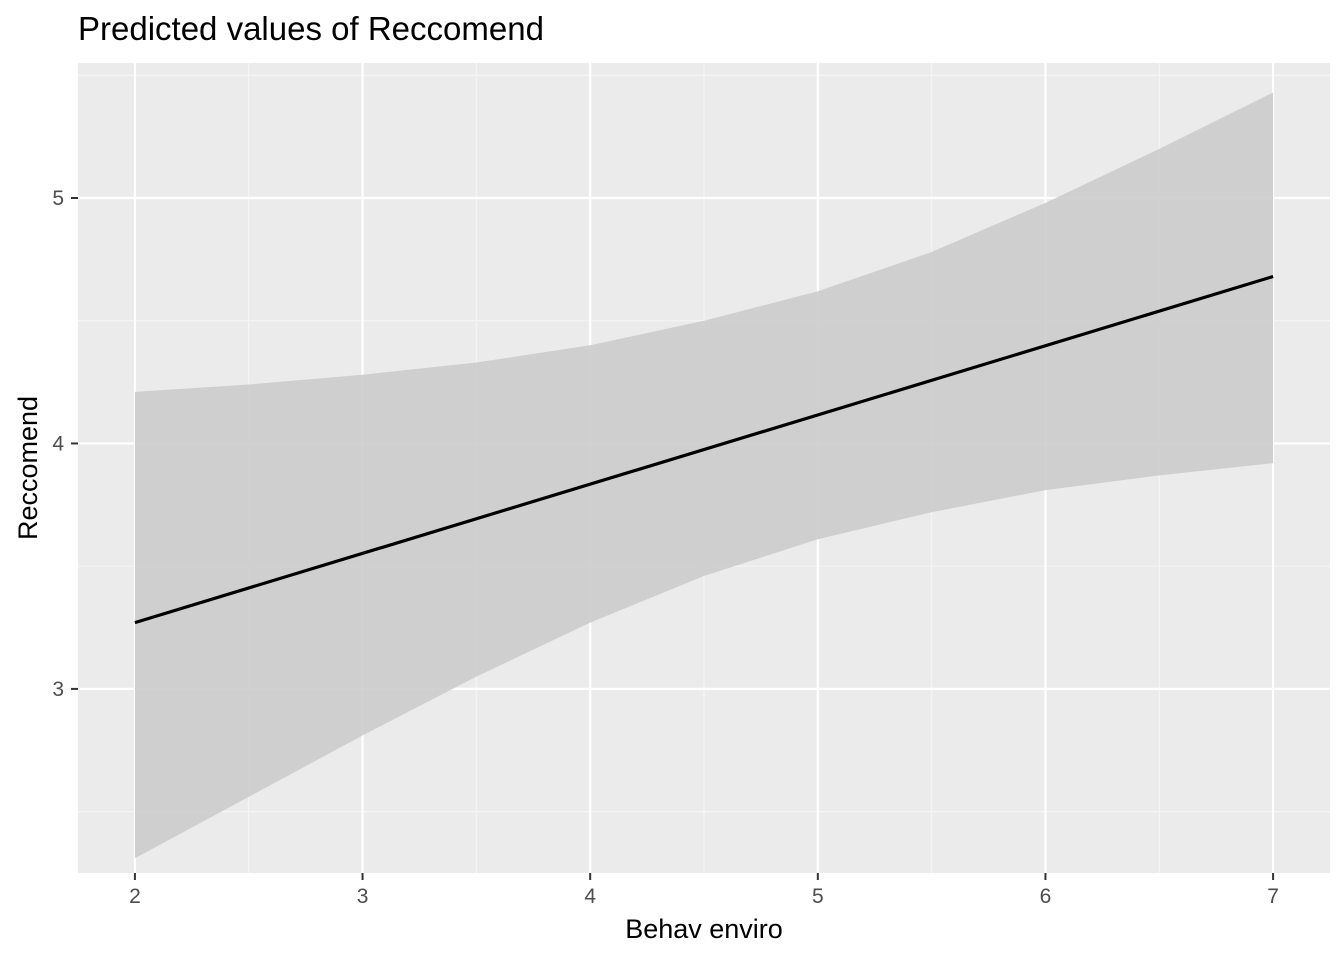 Image resolution: width=1344 pixels, height=965 pixels. Describe the element at coordinates (1046, 896) in the screenshot. I see `x-tick-label: 6` at that location.